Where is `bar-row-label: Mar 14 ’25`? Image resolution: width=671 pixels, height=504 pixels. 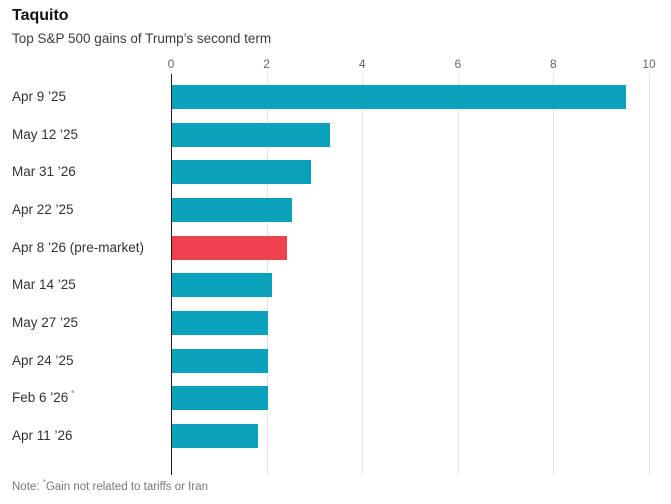 bar-row-label: Mar 14 ’25 is located at coordinates (44, 284).